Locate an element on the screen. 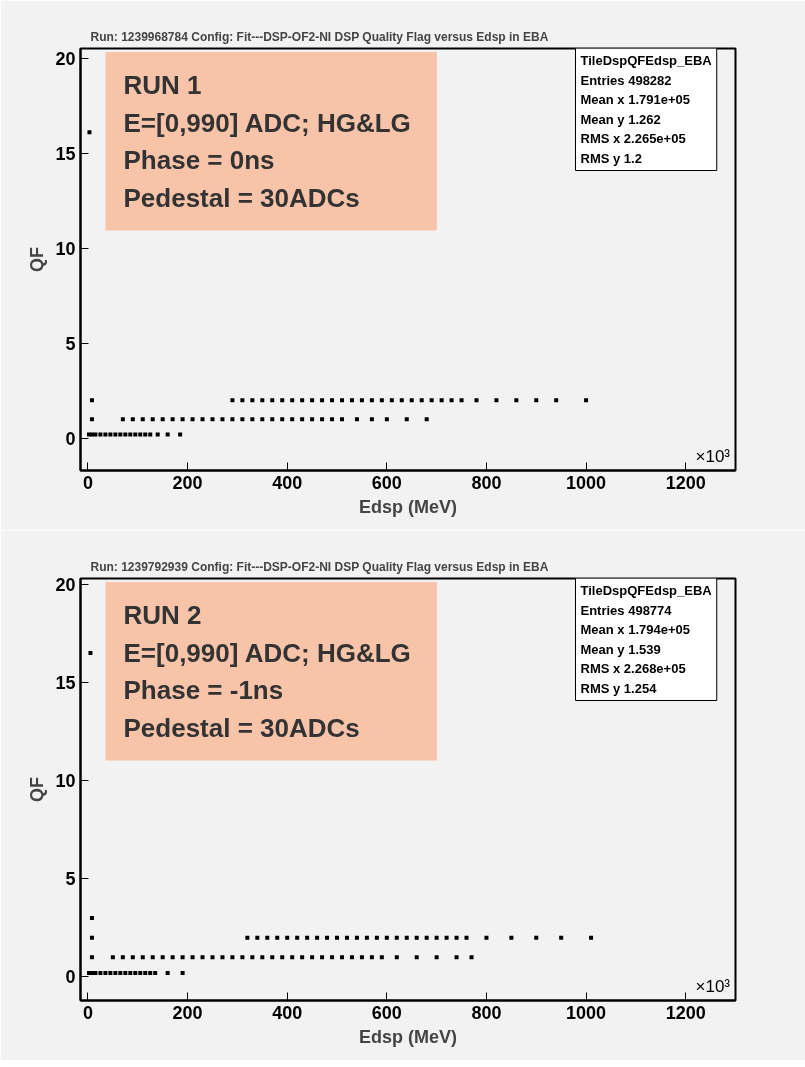  annotation: RUN 2 E=[0,990] ADC; HG&LG Phase = -1ns Pedestal = 30ADCs is located at coordinates (267, 671).